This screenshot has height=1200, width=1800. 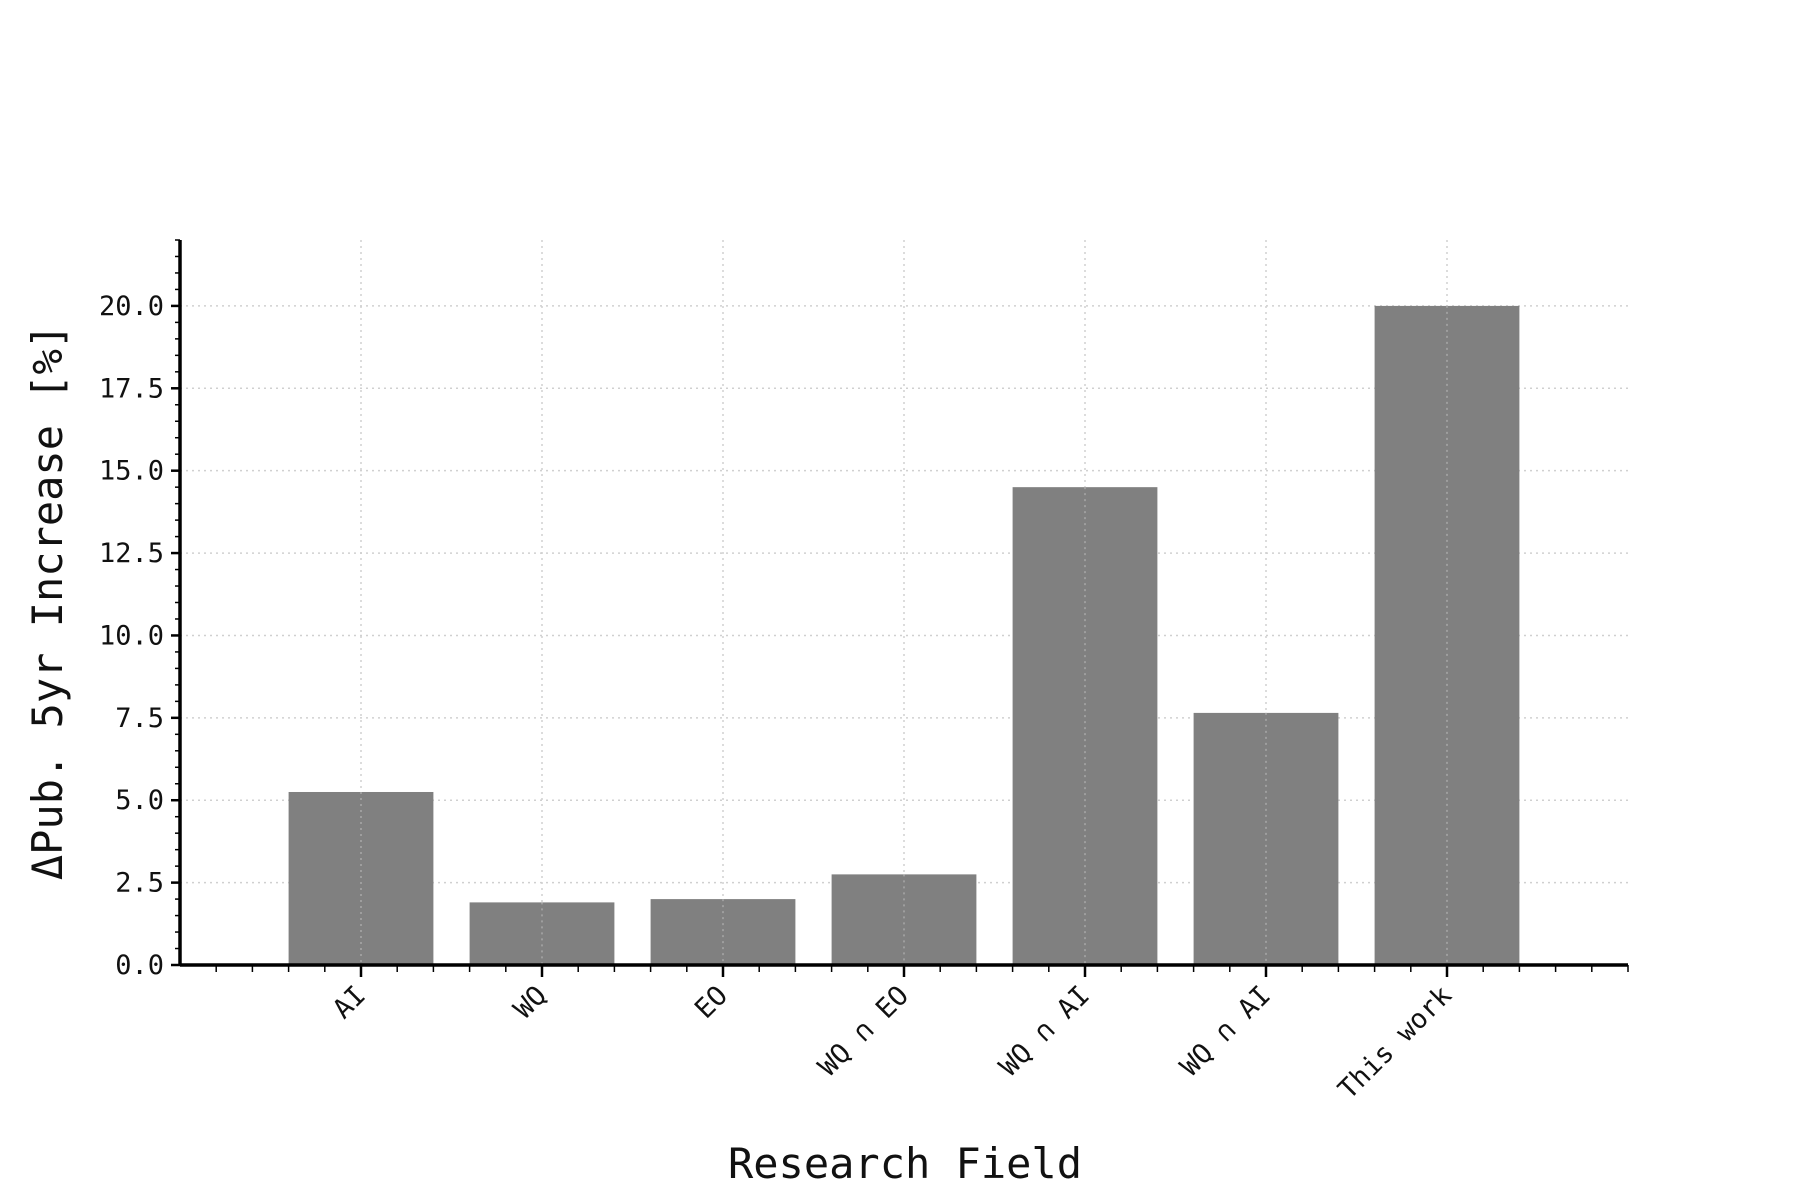 What do you see at coordinates (131, 553) in the screenshot?
I see `y-tick-label: 12.5` at bounding box center [131, 553].